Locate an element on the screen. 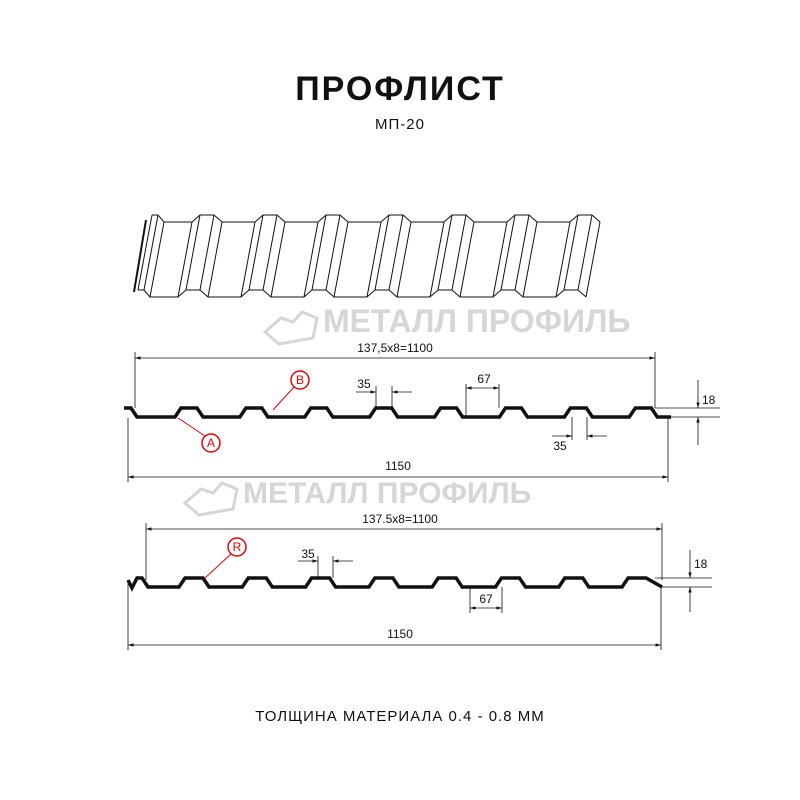  watermark-1: МЕТАЛЛ ПРОФИЛЬ is located at coordinates (446, 324).